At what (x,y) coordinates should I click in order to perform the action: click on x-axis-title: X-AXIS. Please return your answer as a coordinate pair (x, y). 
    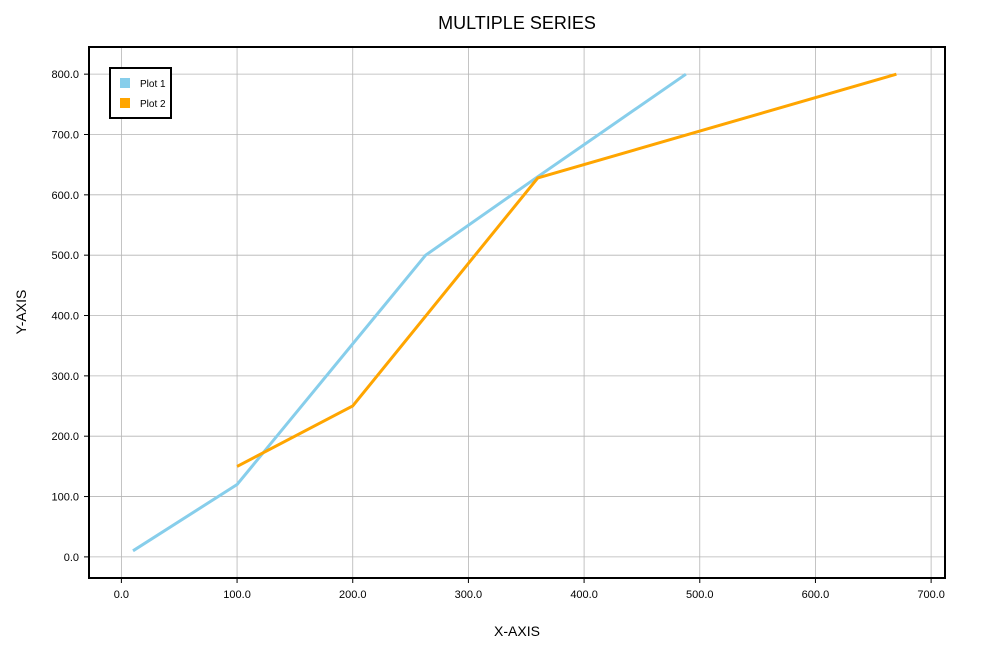
    Looking at the image, I should click on (517, 631).